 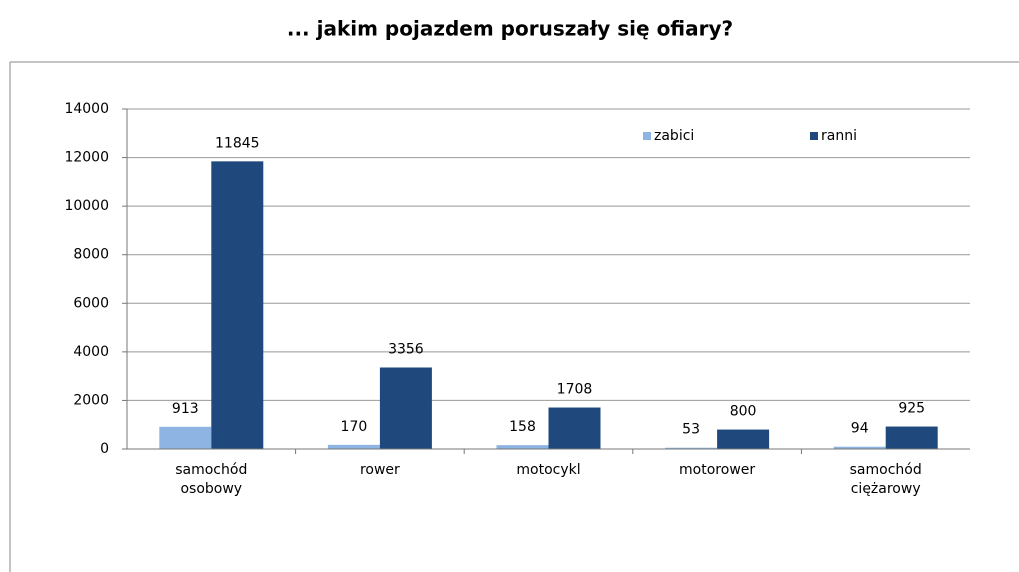 I want to click on value-label: 800, so click(x=743, y=412).